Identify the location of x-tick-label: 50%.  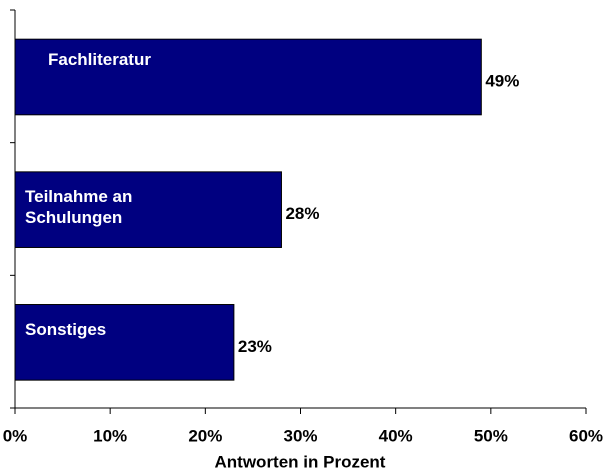
(491, 435).